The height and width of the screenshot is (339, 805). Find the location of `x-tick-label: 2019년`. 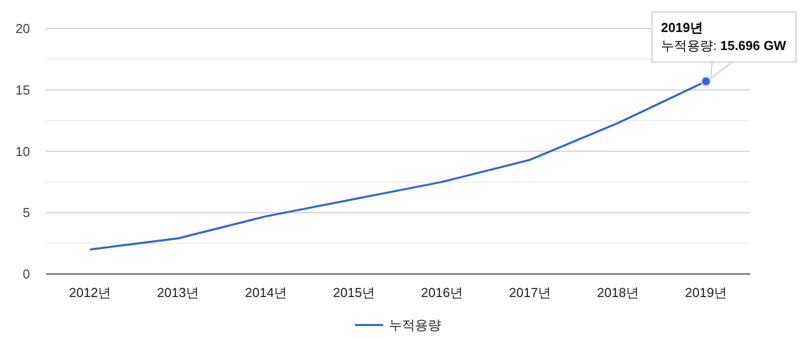

x-tick-label: 2019년 is located at coordinates (706, 292).